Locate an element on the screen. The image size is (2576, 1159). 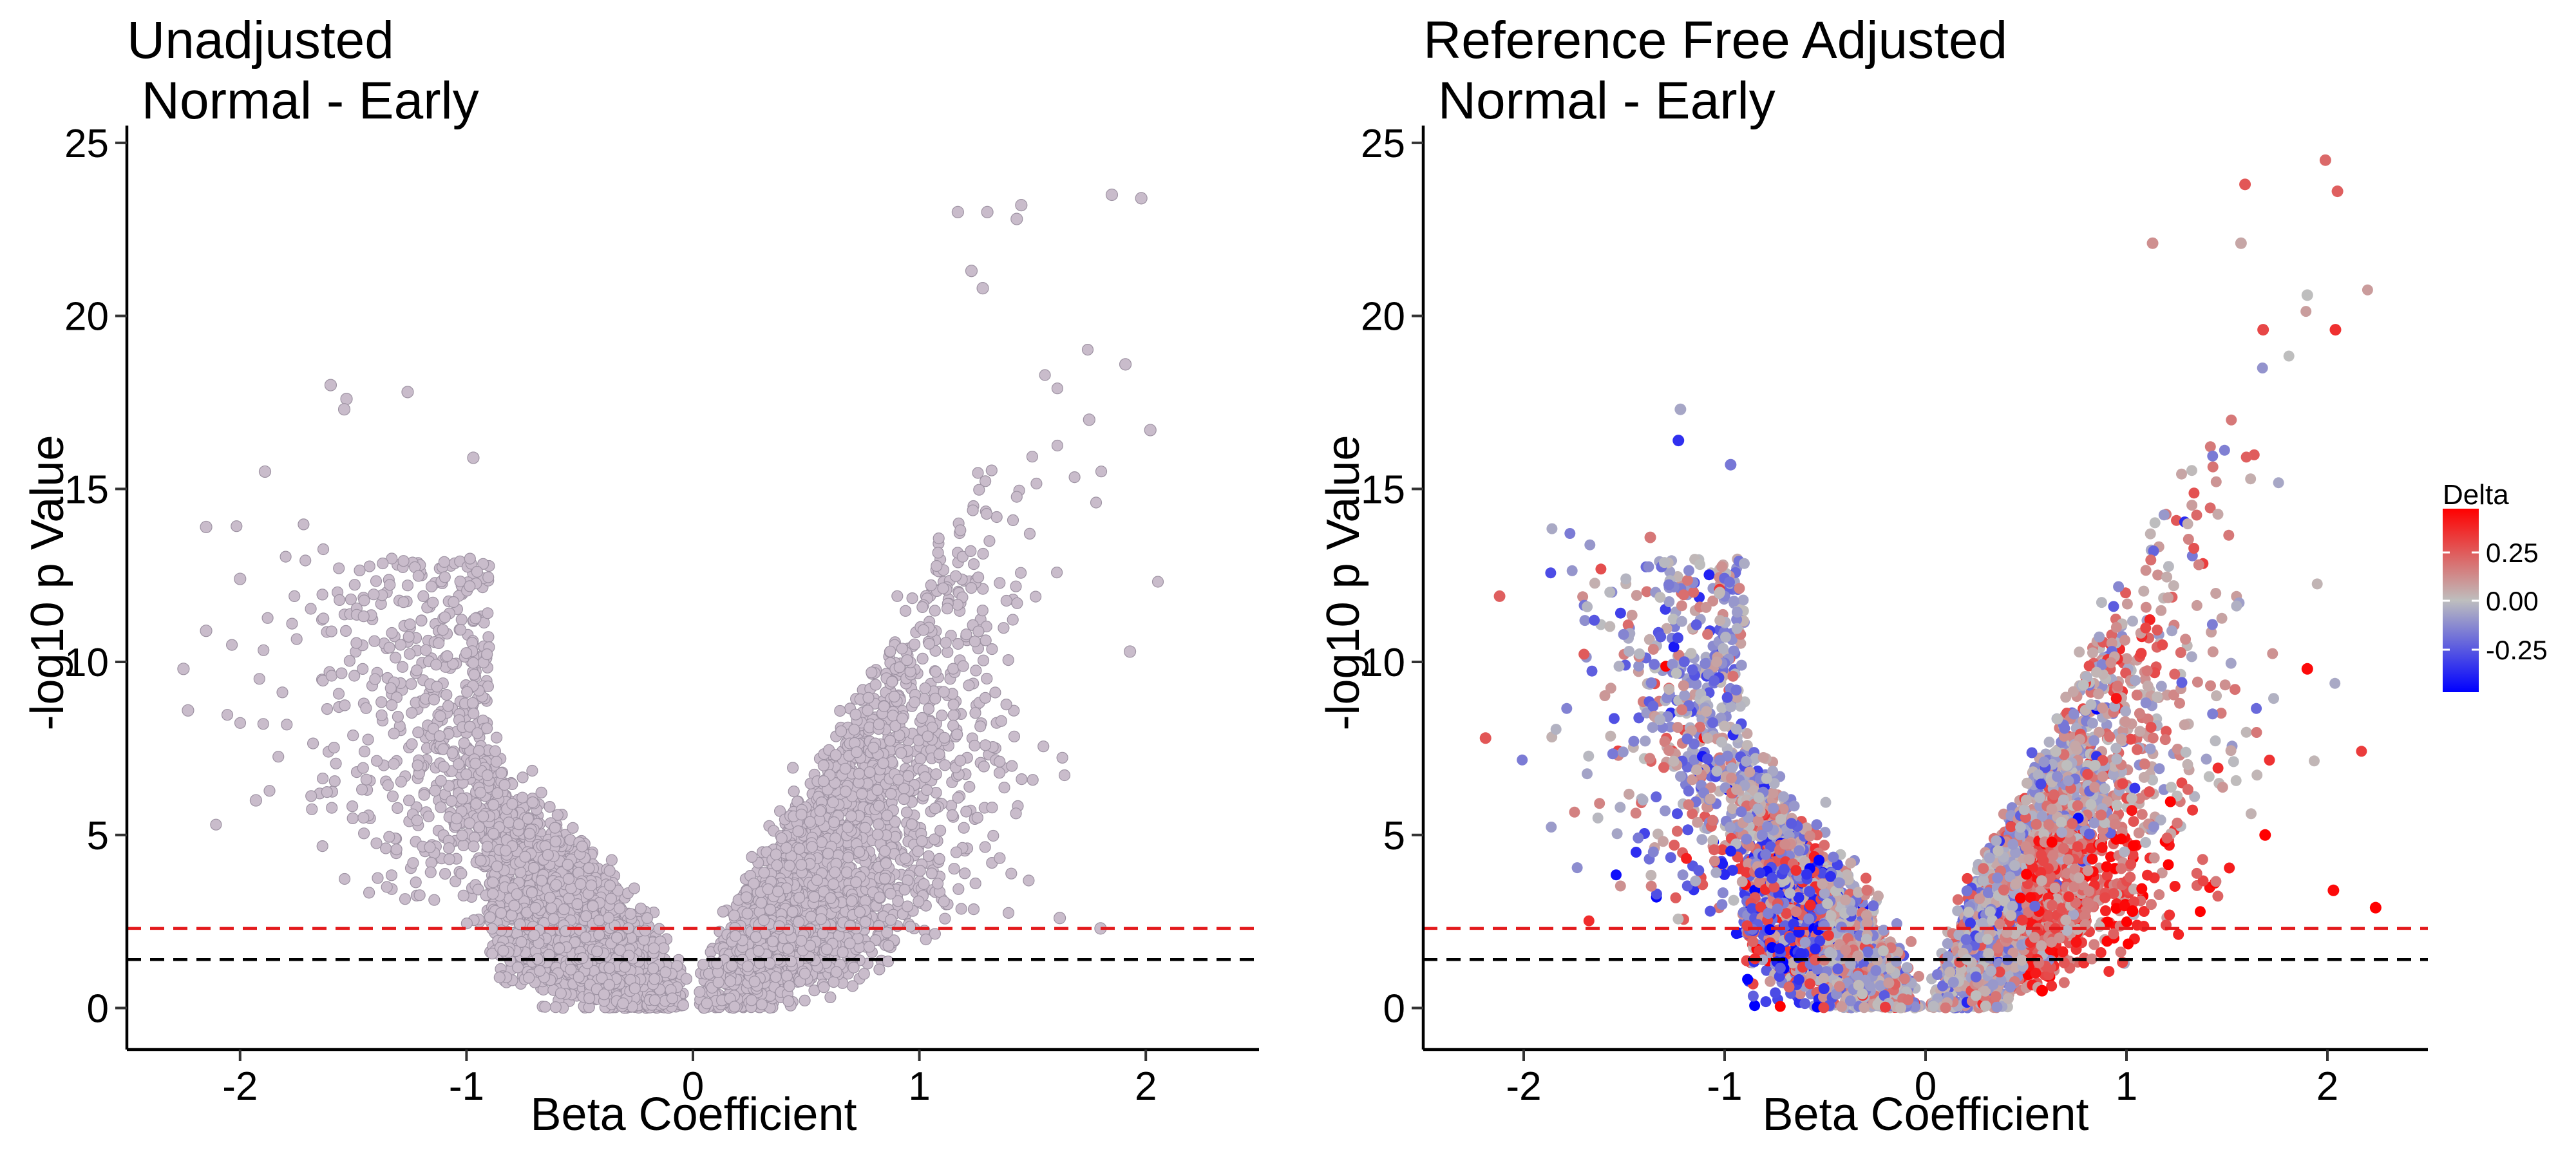
panel-subtitle: Normal - Early is located at coordinates (303, 100).